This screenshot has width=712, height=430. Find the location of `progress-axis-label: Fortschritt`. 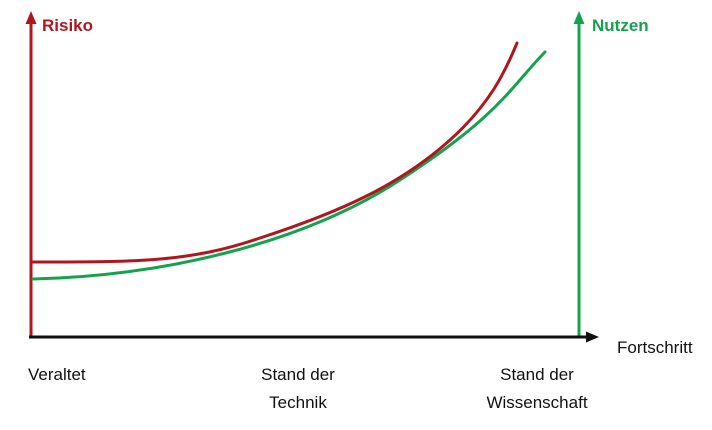

progress-axis-label: Fortschritt is located at coordinates (655, 347).